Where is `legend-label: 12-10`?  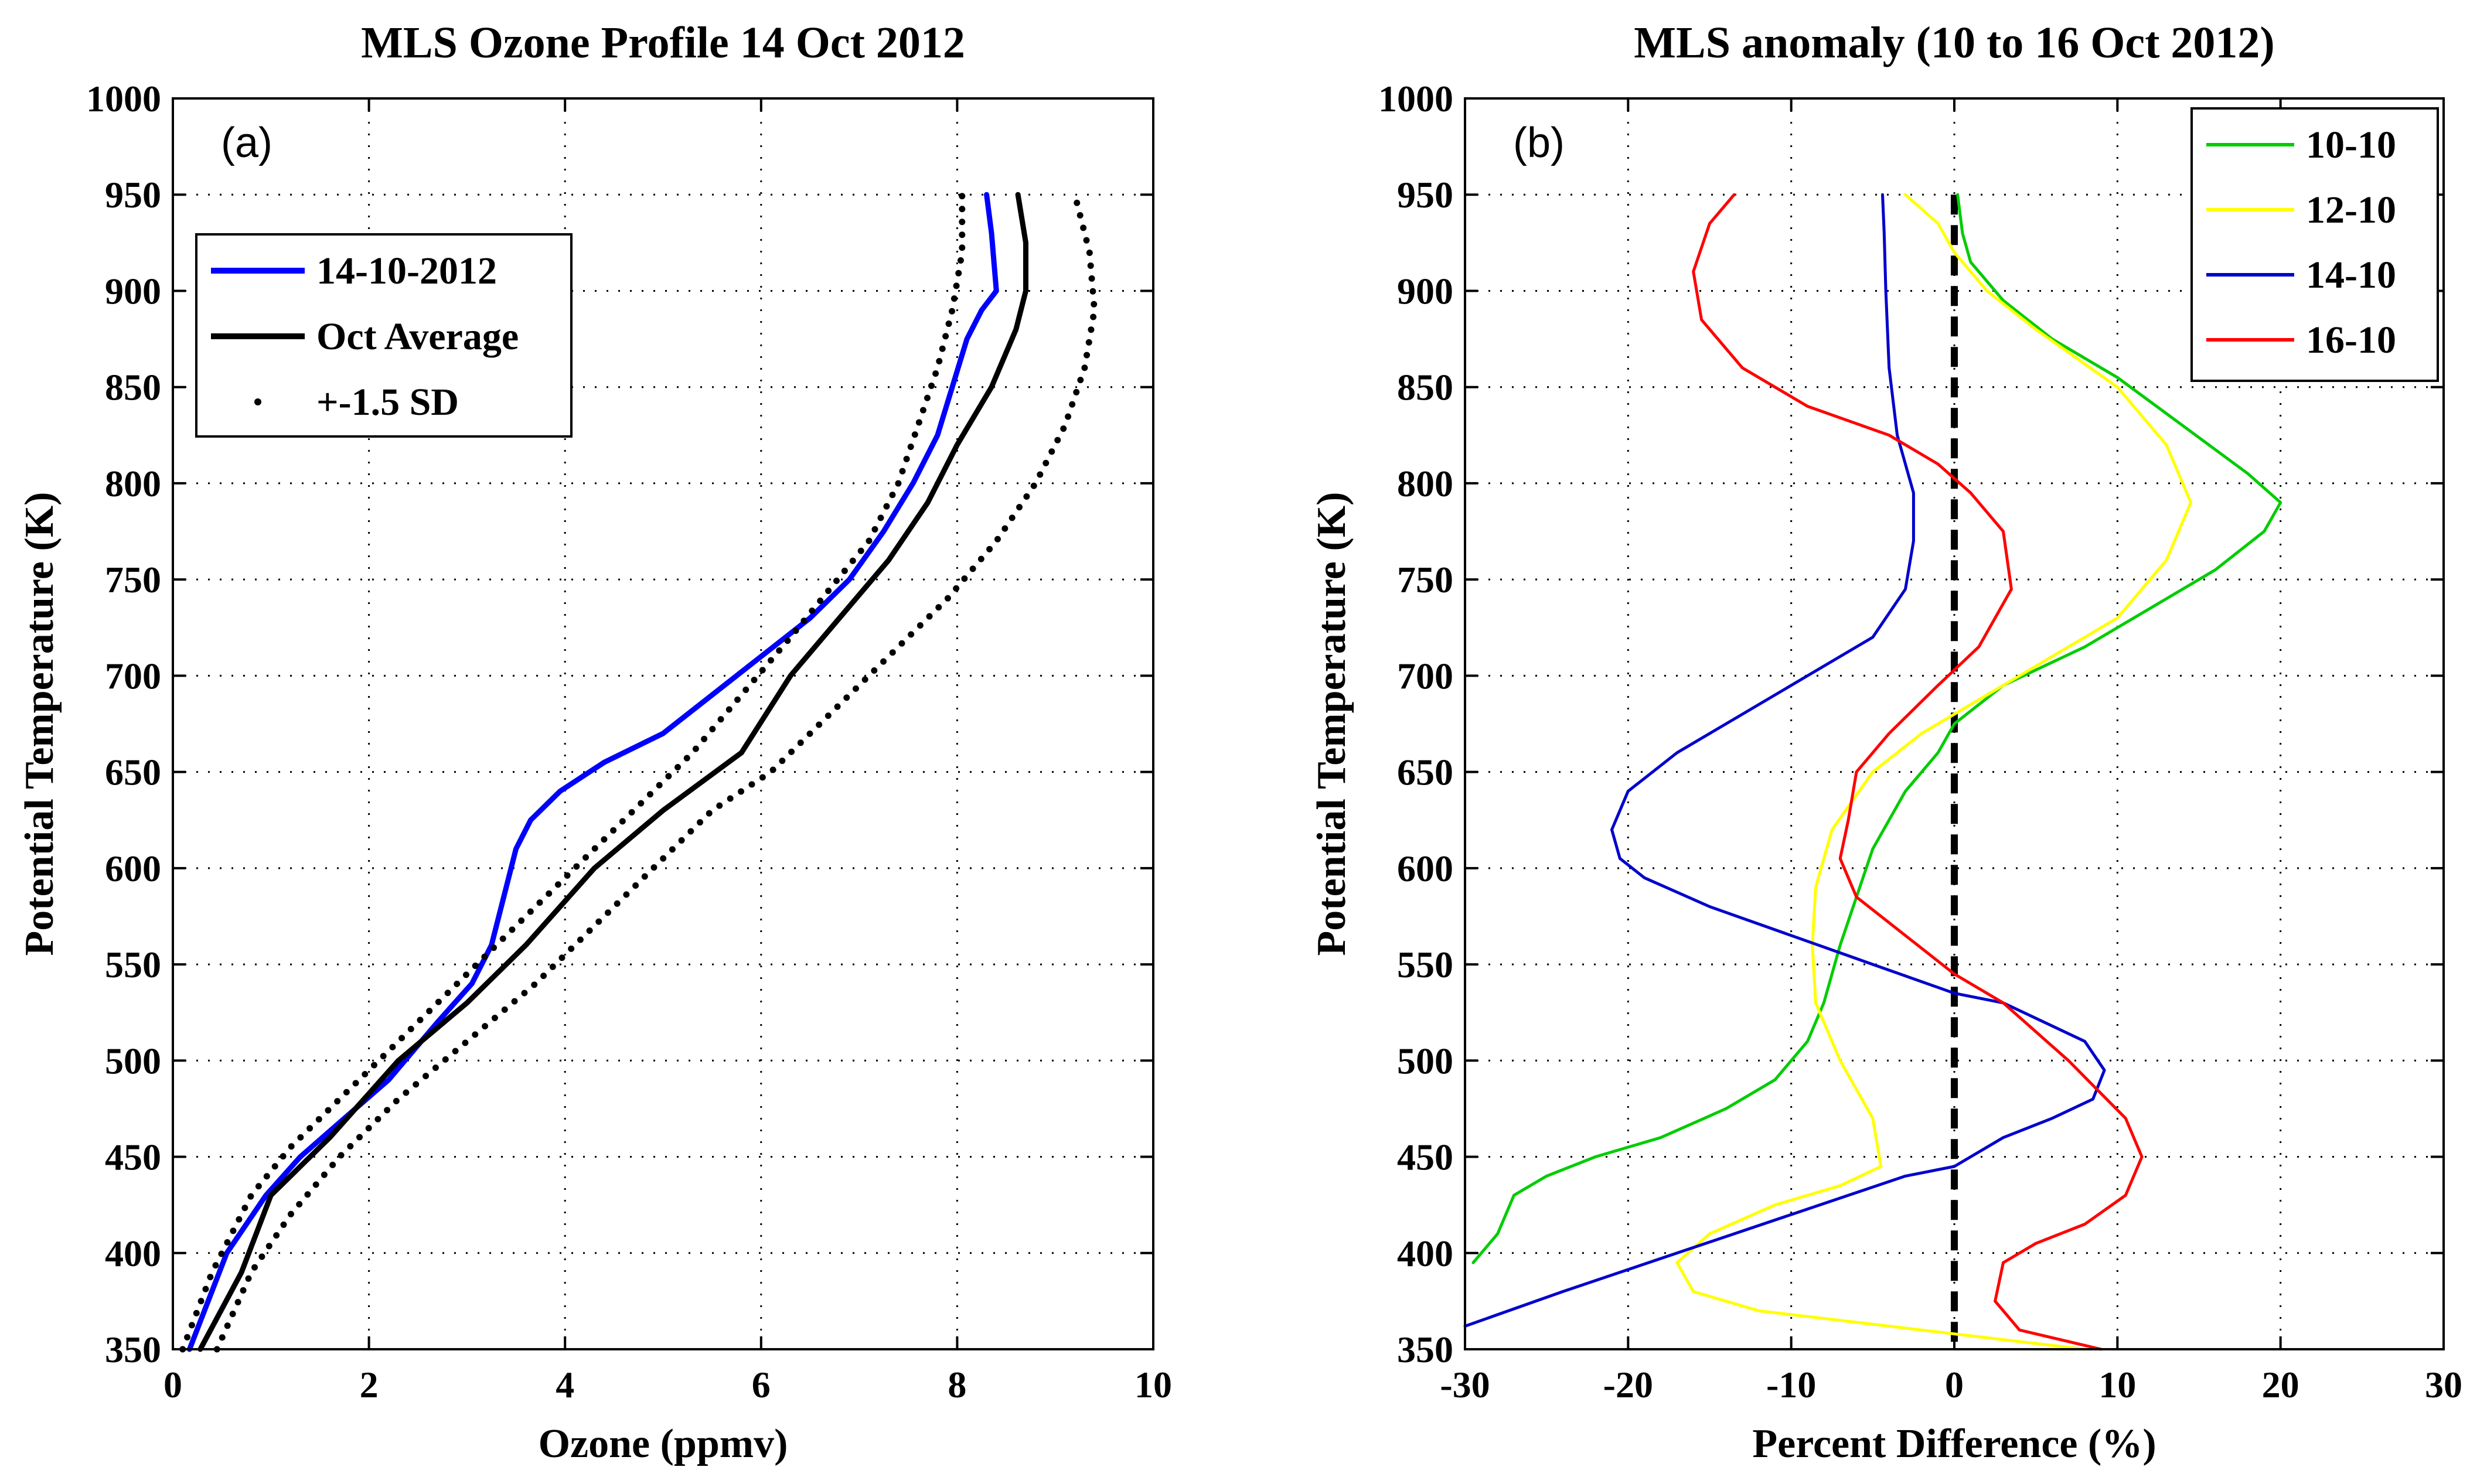
legend-label: 12-10 is located at coordinates (2351, 210).